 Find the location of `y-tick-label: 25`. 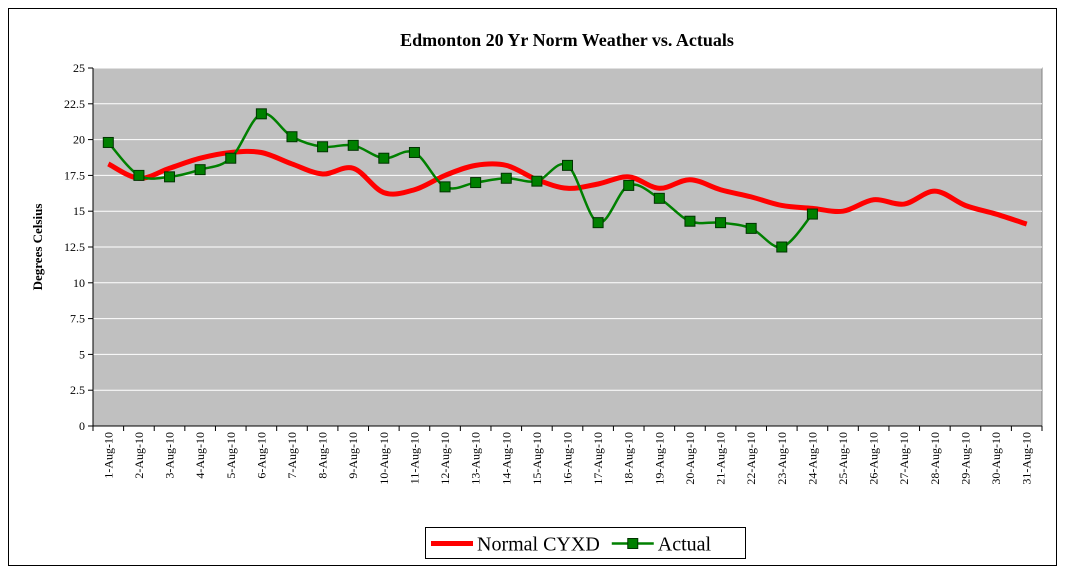

y-tick-label: 25 is located at coordinates (79, 68).